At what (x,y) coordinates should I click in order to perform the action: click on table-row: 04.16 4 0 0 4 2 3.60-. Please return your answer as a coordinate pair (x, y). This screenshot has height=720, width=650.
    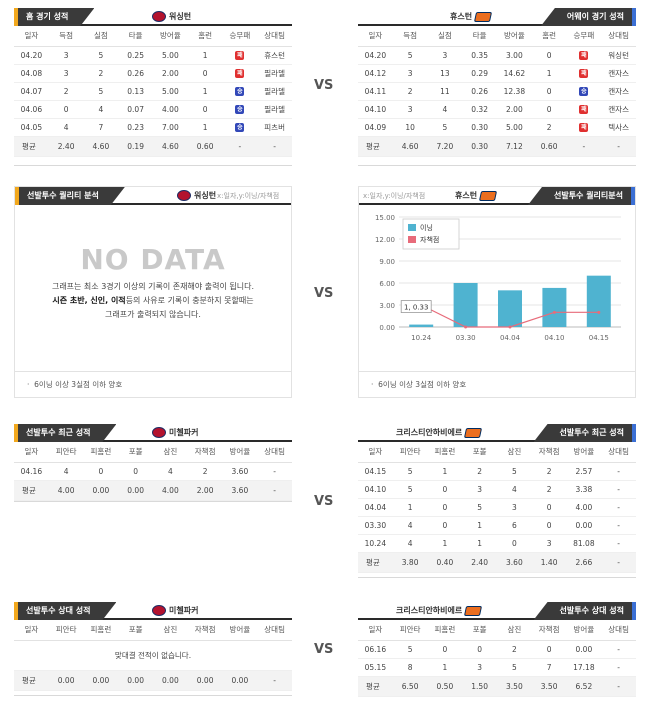
    Looking at the image, I should click on (153, 471).